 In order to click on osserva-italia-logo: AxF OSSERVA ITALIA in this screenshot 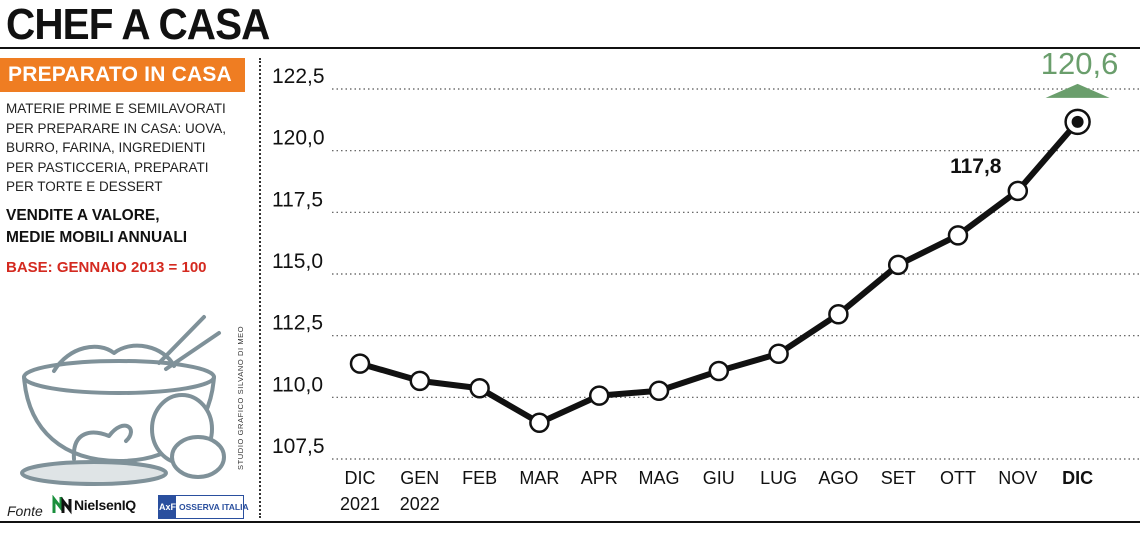, I will do `click(203, 507)`.